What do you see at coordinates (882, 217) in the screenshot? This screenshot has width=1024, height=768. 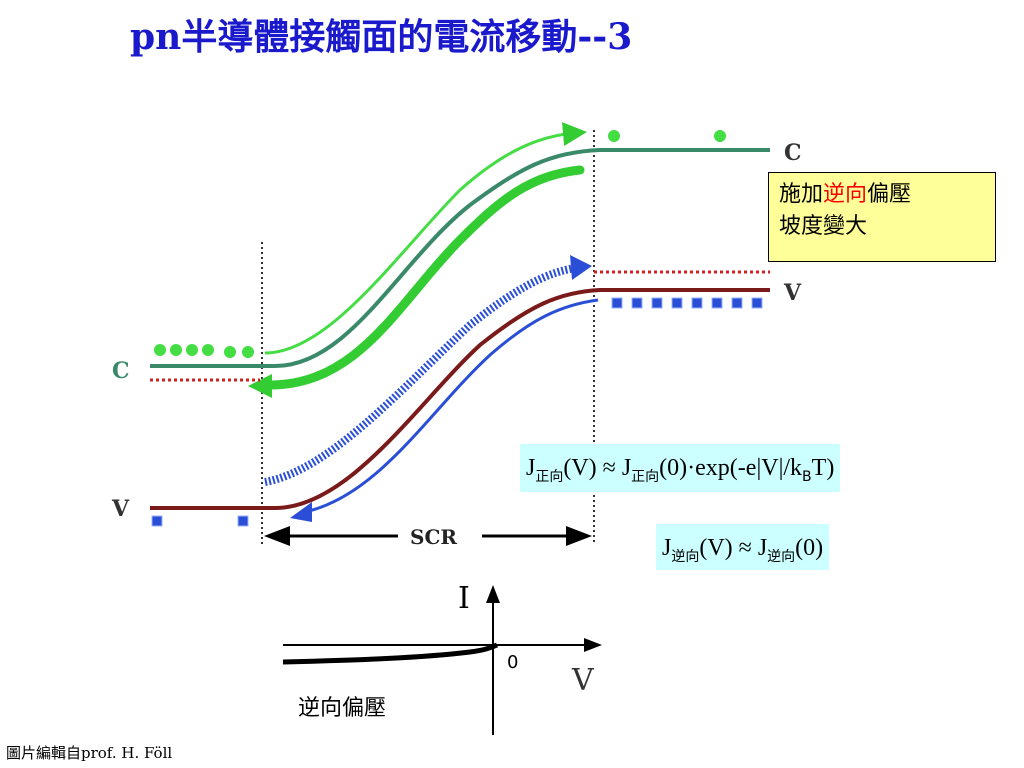 I see `reverse-bias-note: 施加逆向偏壓 坡度變大` at bounding box center [882, 217].